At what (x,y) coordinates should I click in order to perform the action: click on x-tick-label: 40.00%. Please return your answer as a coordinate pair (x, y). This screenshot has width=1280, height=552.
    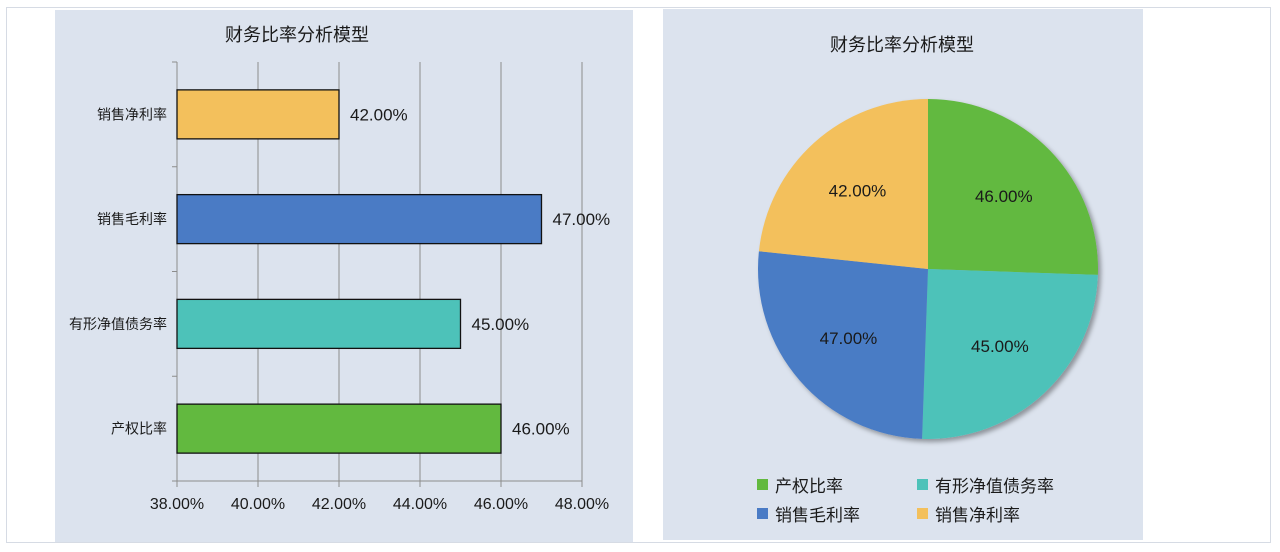
    Looking at the image, I should click on (258, 504).